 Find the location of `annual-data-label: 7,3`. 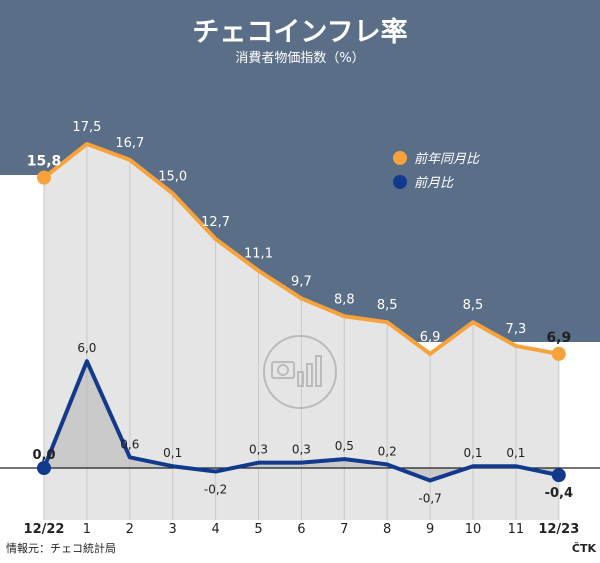

annual-data-label: 7,3 is located at coordinates (516, 329).